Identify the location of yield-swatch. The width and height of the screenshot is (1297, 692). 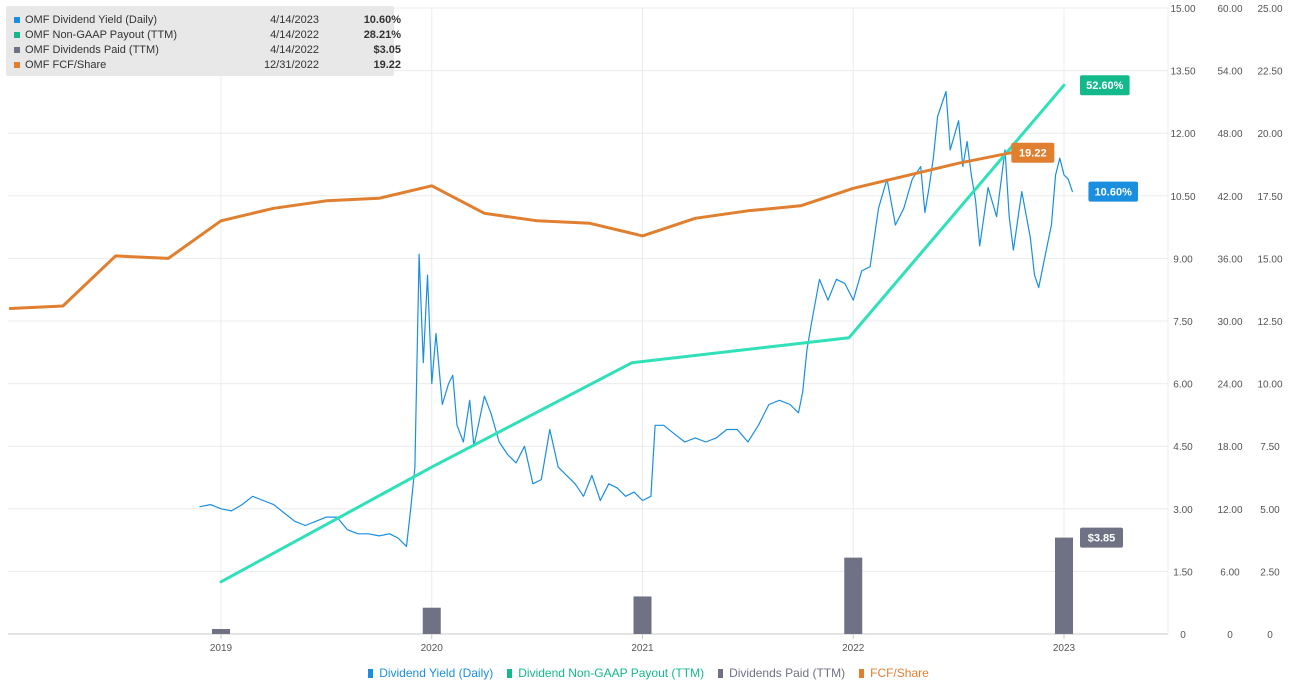
(17, 20).